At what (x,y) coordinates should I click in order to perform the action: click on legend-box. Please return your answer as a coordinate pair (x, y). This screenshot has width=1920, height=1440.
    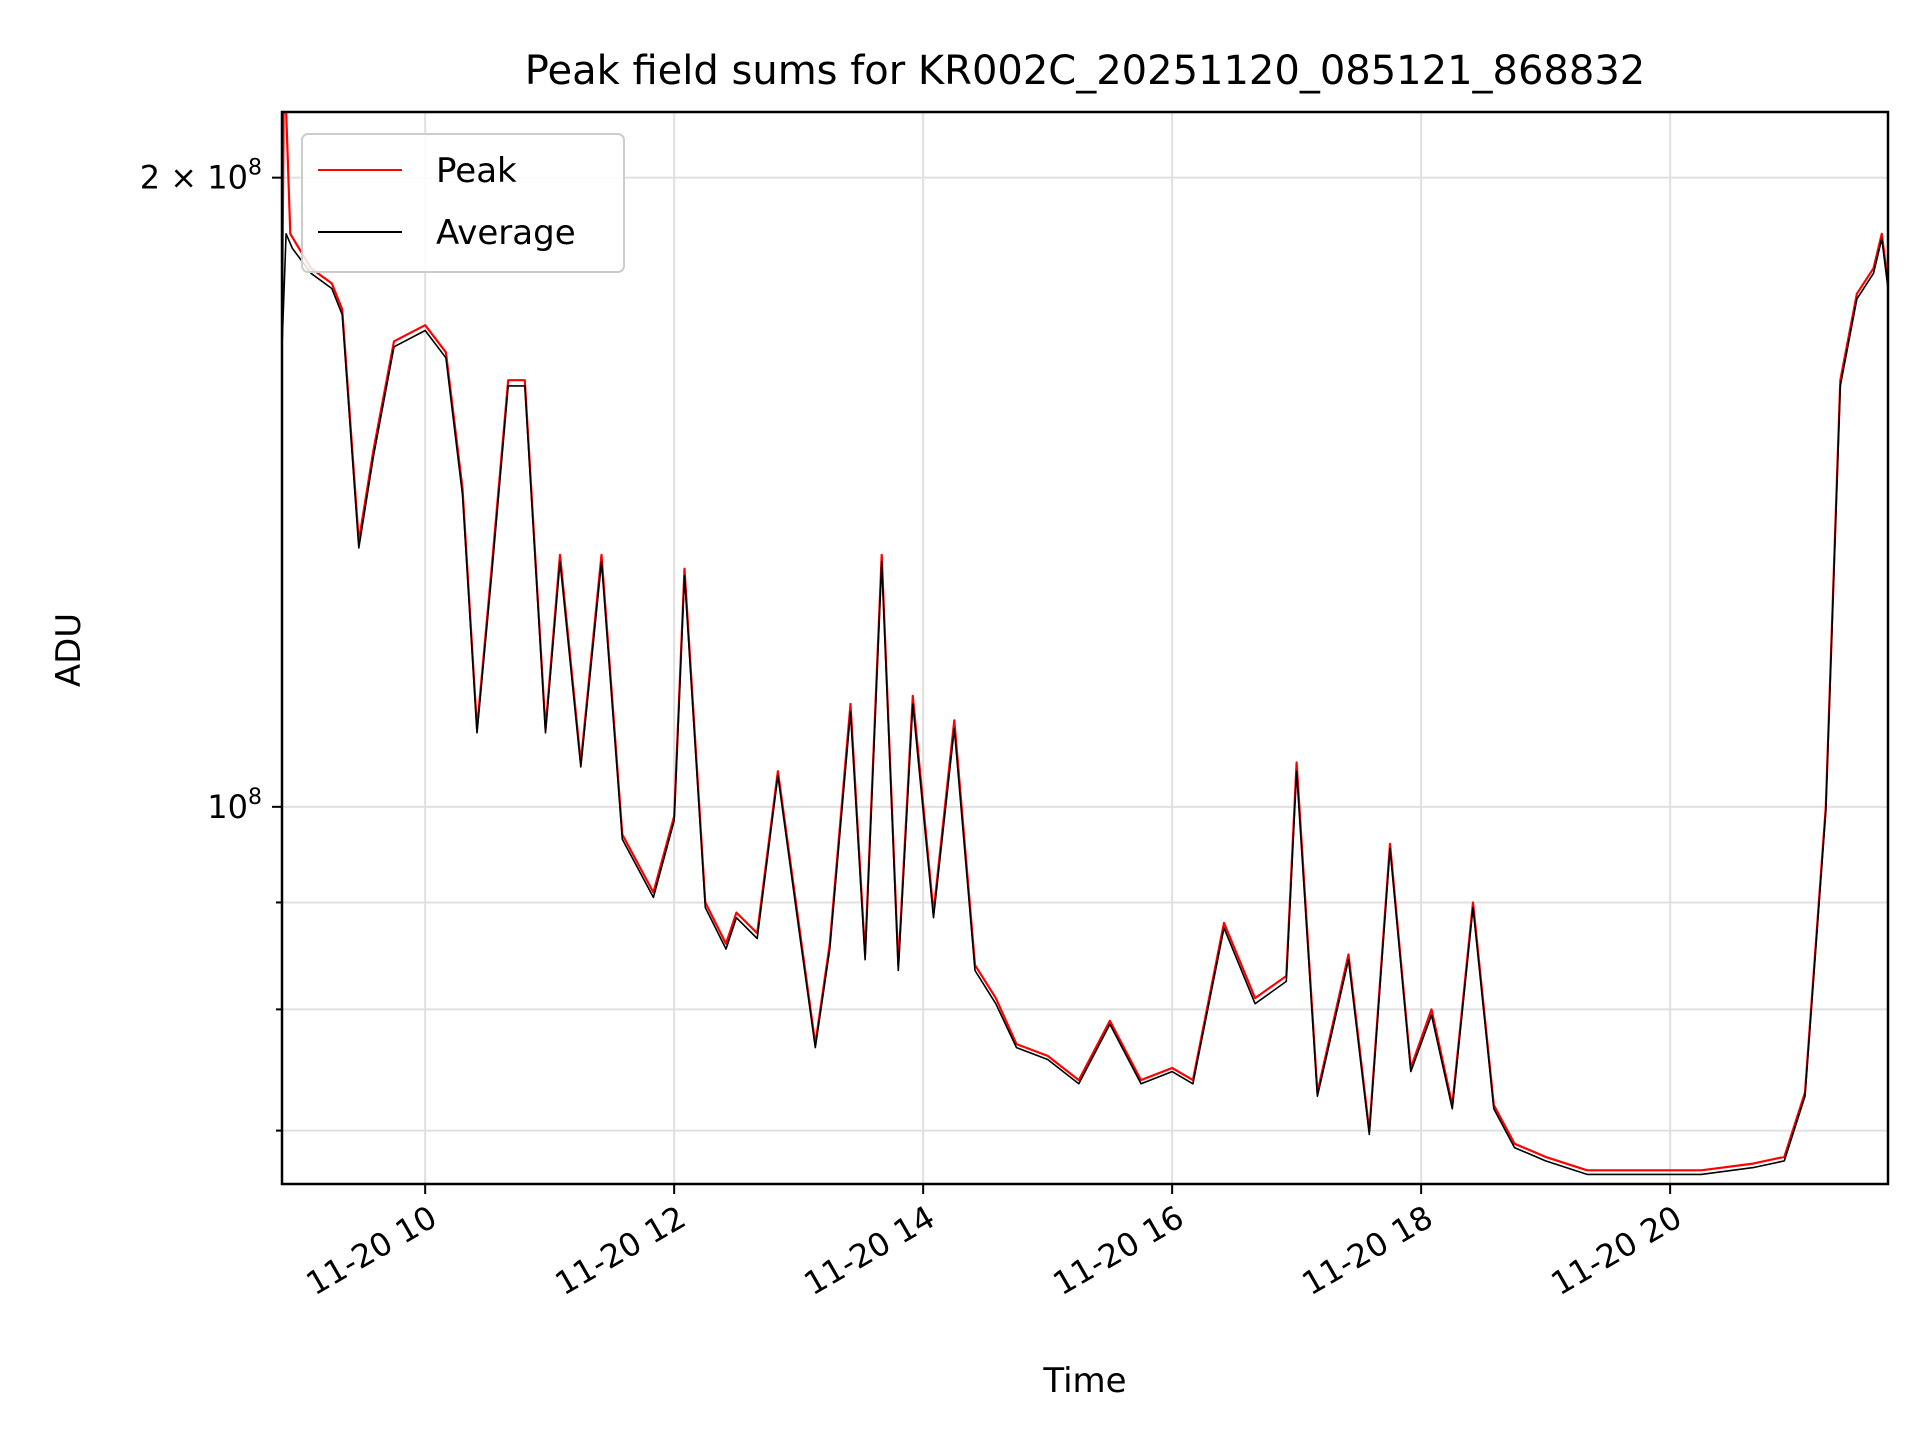
    Looking at the image, I should click on (463, 203).